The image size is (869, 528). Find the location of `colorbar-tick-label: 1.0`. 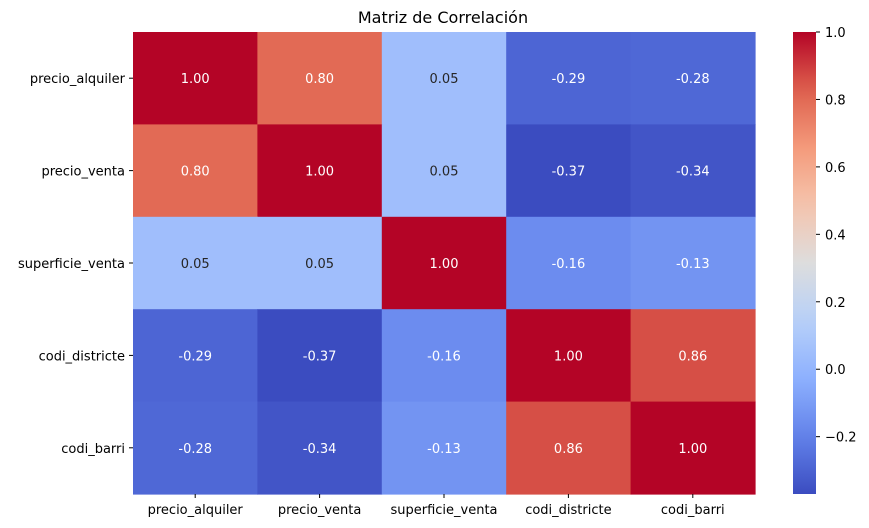

colorbar-tick-label: 1.0 is located at coordinates (835, 33).